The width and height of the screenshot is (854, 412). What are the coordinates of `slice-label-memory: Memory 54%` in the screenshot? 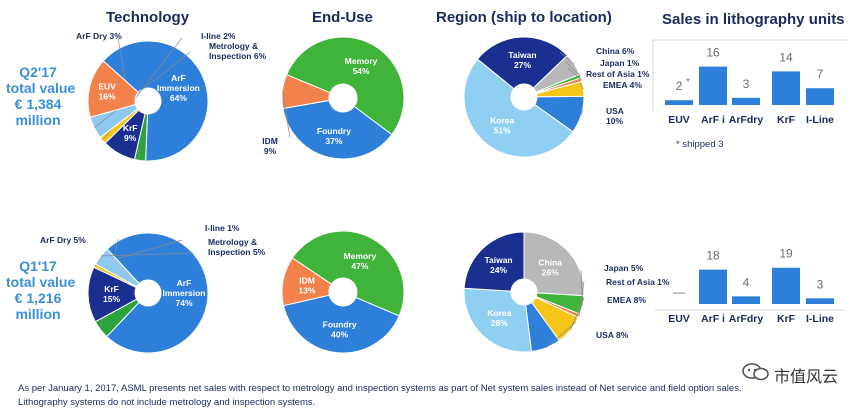 It's located at (361, 66).